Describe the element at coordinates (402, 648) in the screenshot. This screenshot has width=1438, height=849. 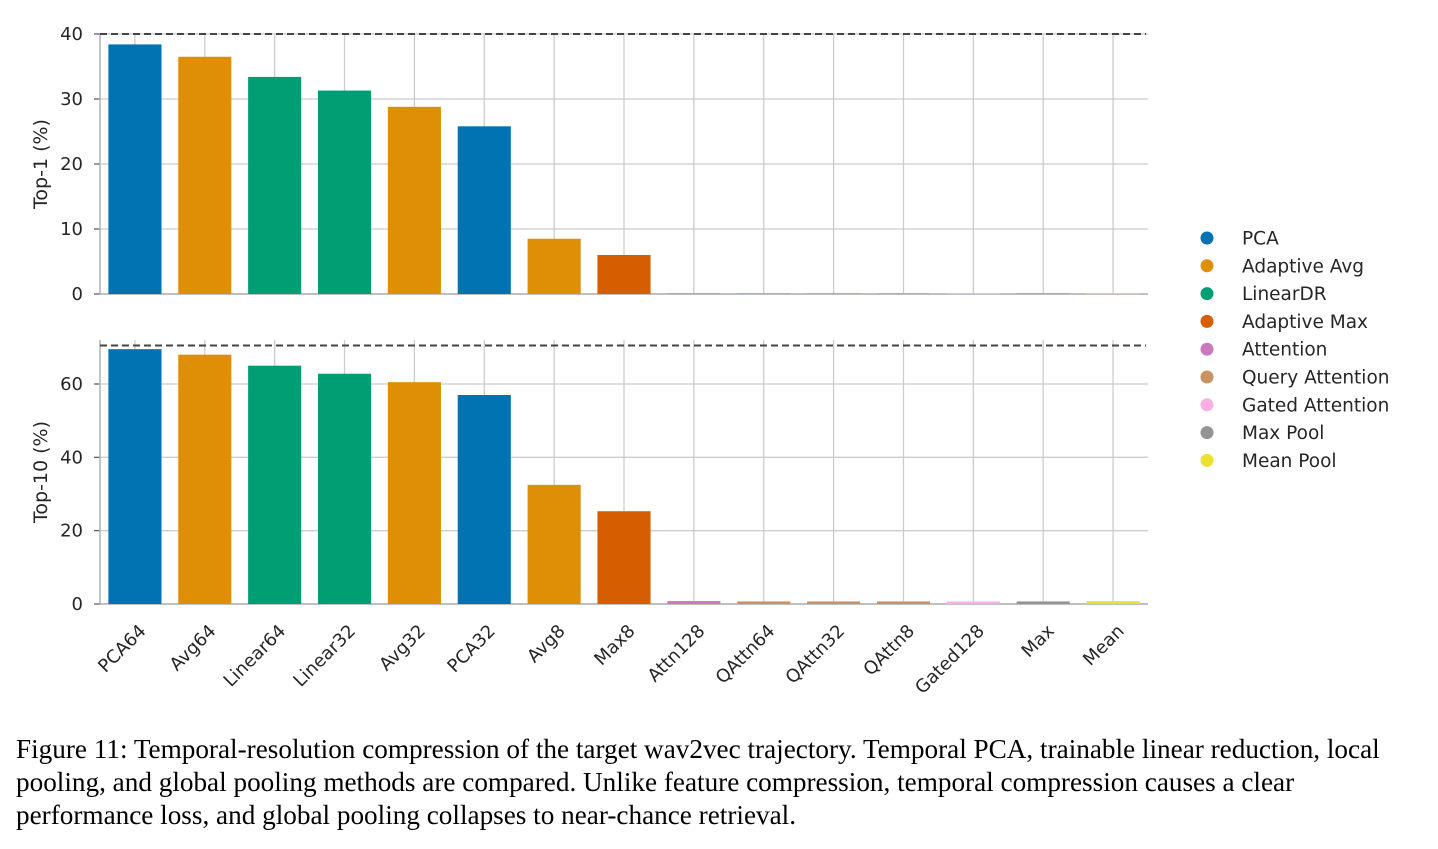
I see `x-tick-label: Avg32` at that location.